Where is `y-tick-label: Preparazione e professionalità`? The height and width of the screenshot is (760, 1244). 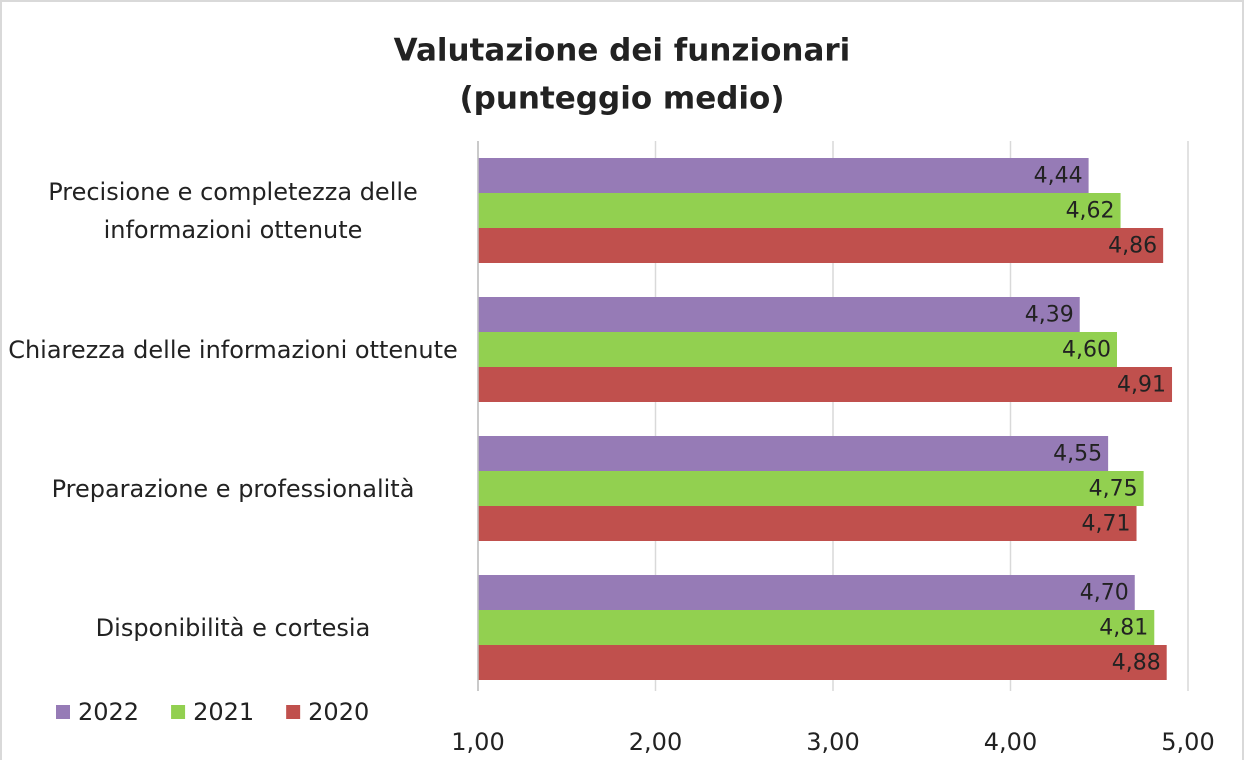 y-tick-label: Preparazione e professionalità is located at coordinates (233, 488).